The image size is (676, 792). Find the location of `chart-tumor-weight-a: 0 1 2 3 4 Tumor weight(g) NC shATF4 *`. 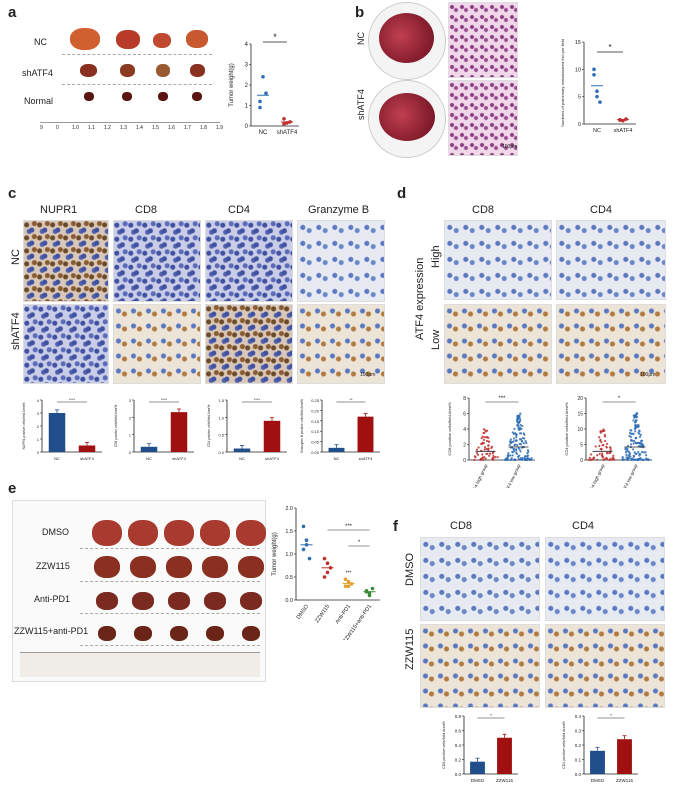

chart-tumor-weight-a: 0 1 2 3 4 Tumor weight(g) NC shATF4 * is located at coordinates (265, 87).